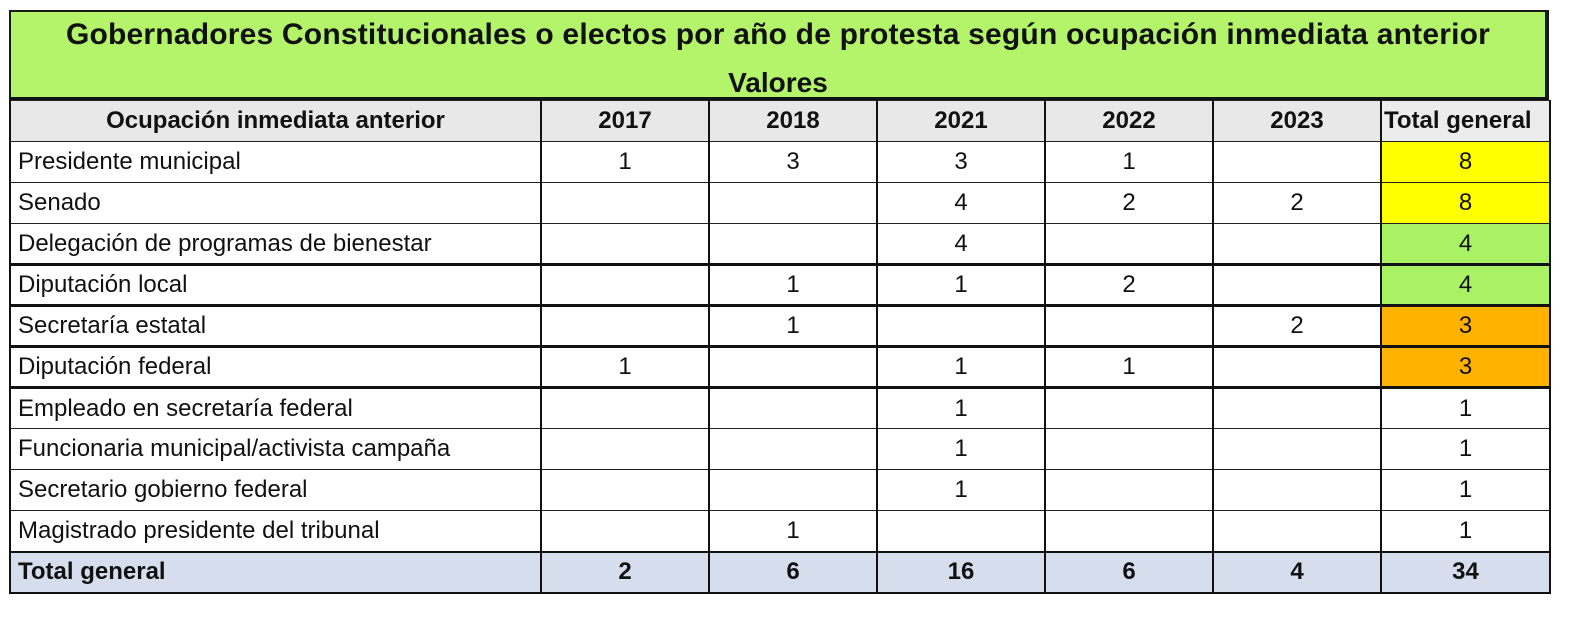 The width and height of the screenshot is (1572, 620). What do you see at coordinates (1129, 121) in the screenshot?
I see `column-header-2022: 2022` at bounding box center [1129, 121].